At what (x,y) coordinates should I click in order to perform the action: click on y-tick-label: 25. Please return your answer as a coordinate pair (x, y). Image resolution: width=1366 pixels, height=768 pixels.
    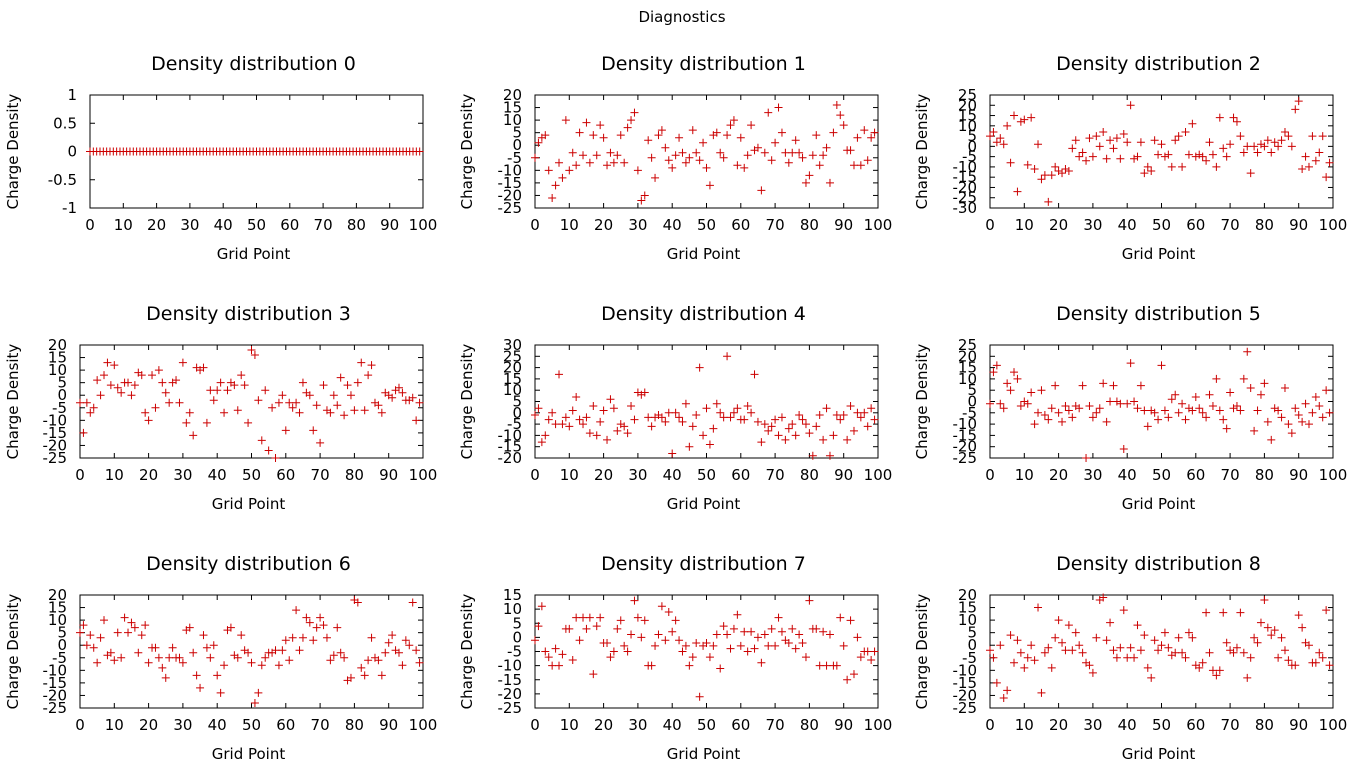
    Looking at the image, I should click on (967, 345).